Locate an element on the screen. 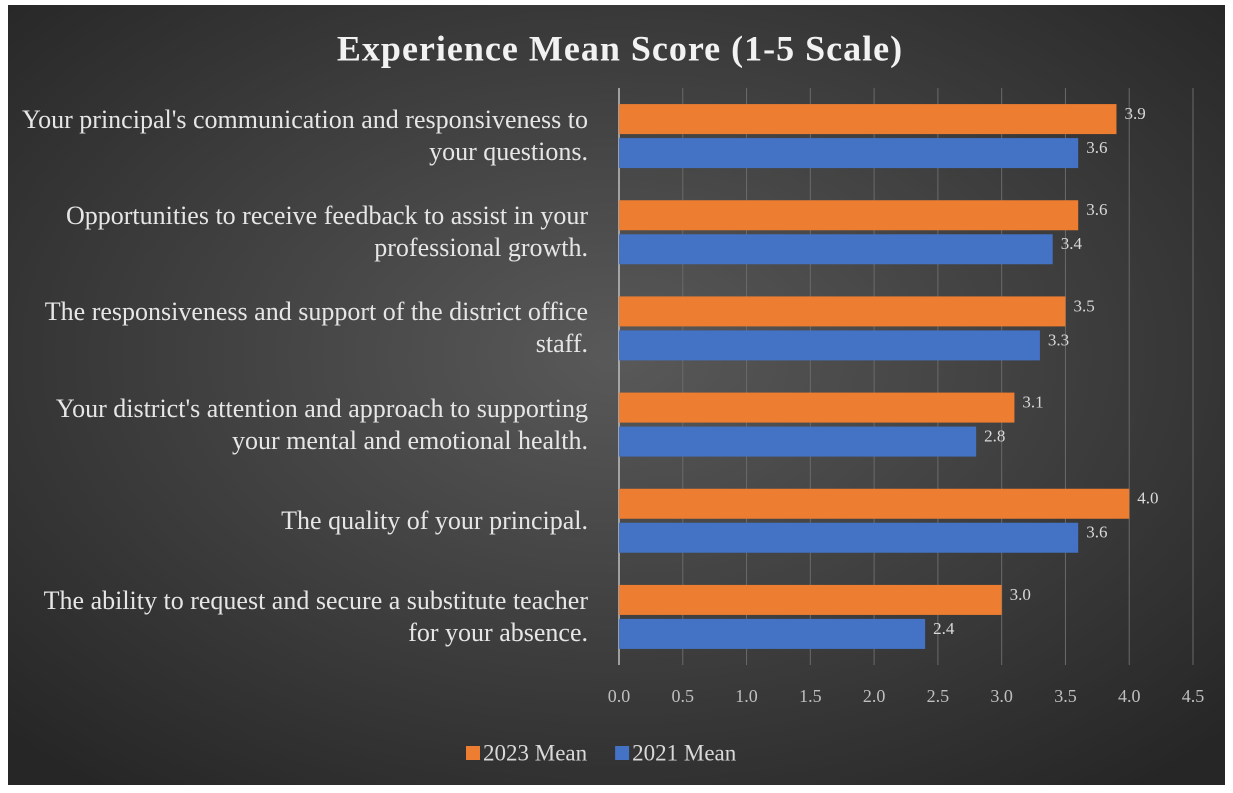  x-tick-label: 0.5 is located at coordinates (683, 696).